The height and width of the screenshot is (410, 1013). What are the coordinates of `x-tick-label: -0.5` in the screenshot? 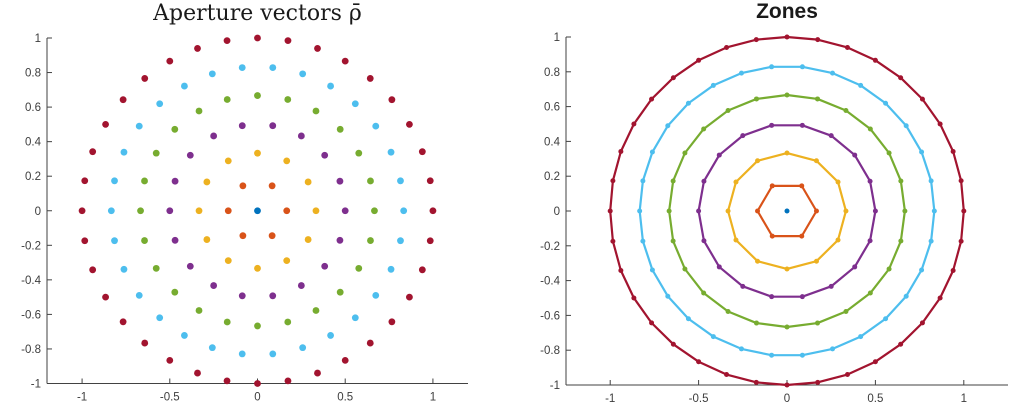 It's located at (170, 398).